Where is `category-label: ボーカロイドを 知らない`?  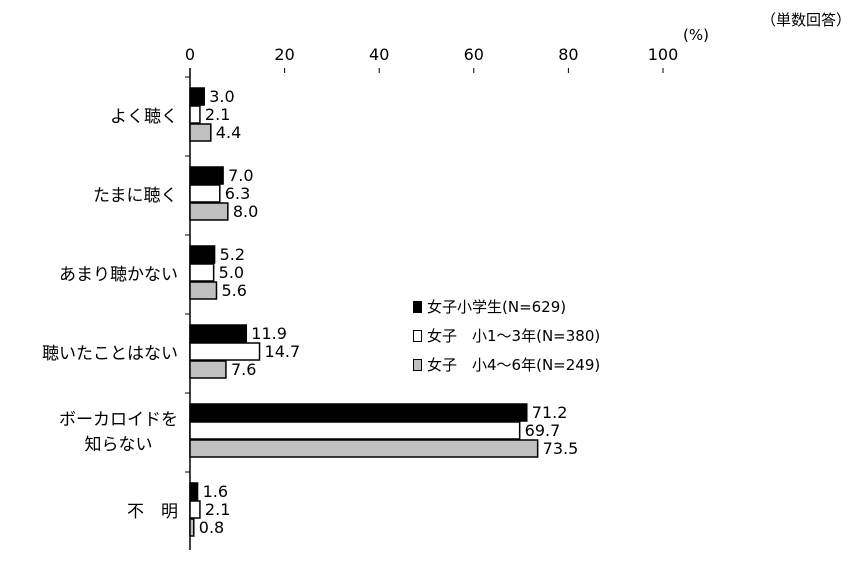 category-label: ボーカロイドを 知らない is located at coordinates (118, 430).